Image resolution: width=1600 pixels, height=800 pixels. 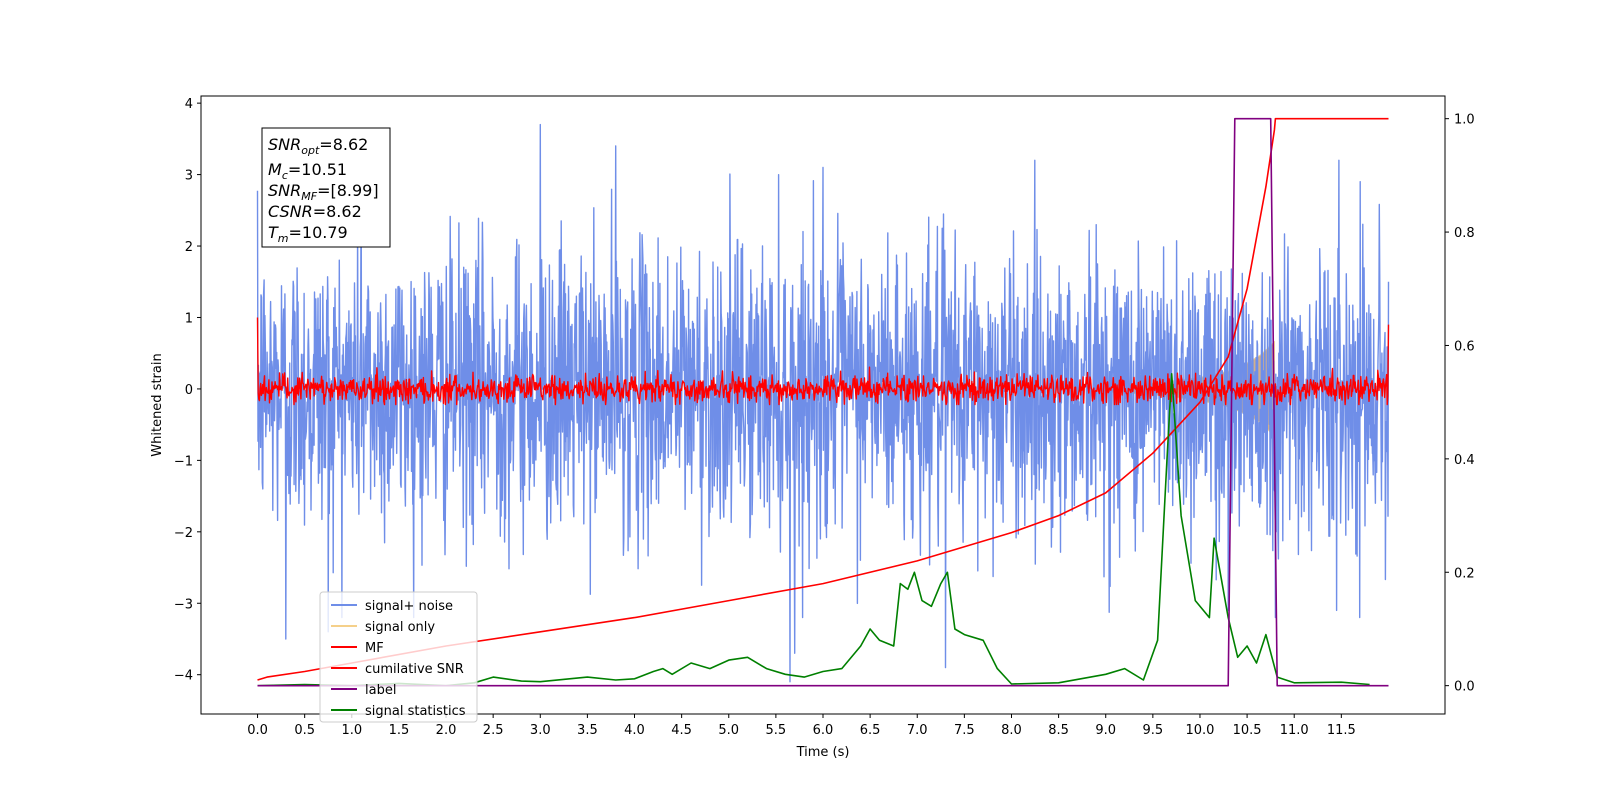 I want to click on y-right-tick-label: 0.6, so click(x=1464, y=346).